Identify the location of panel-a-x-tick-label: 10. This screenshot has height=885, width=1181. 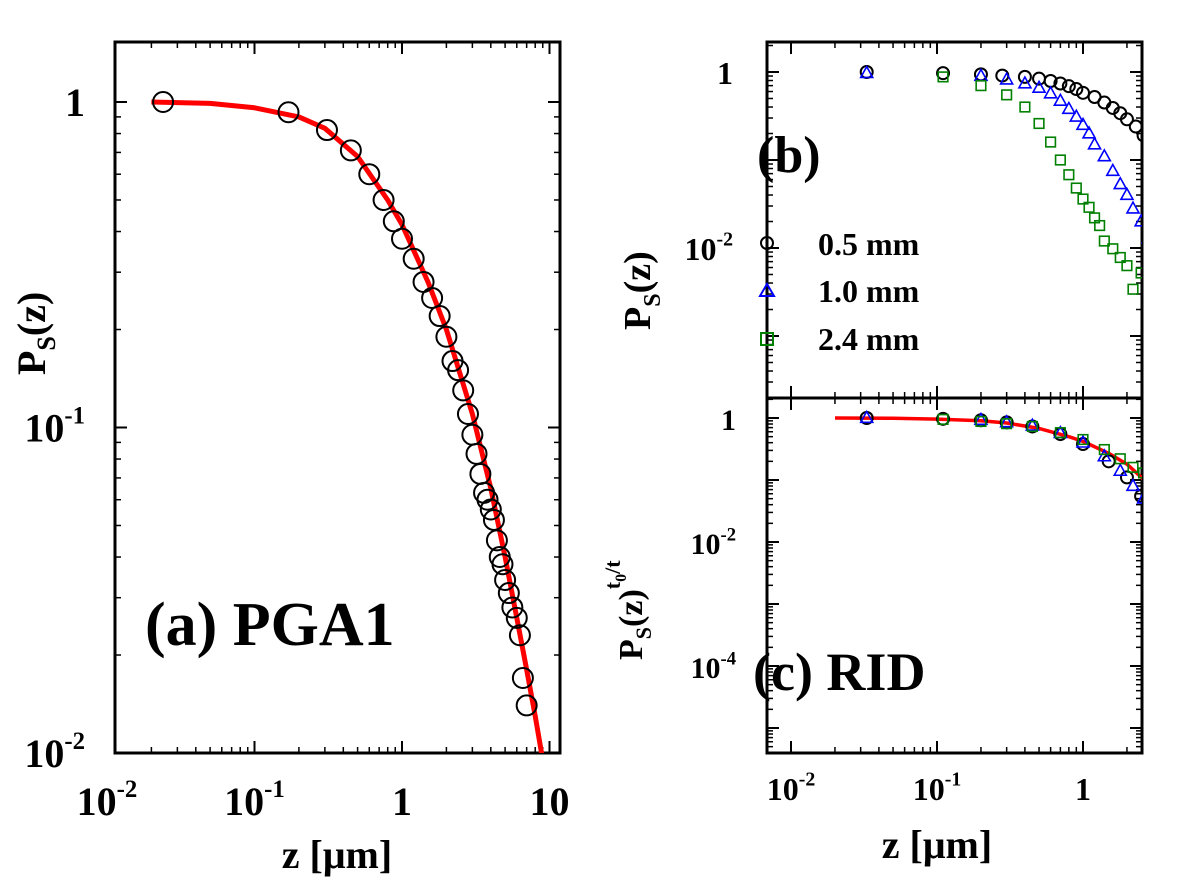
(550, 801).